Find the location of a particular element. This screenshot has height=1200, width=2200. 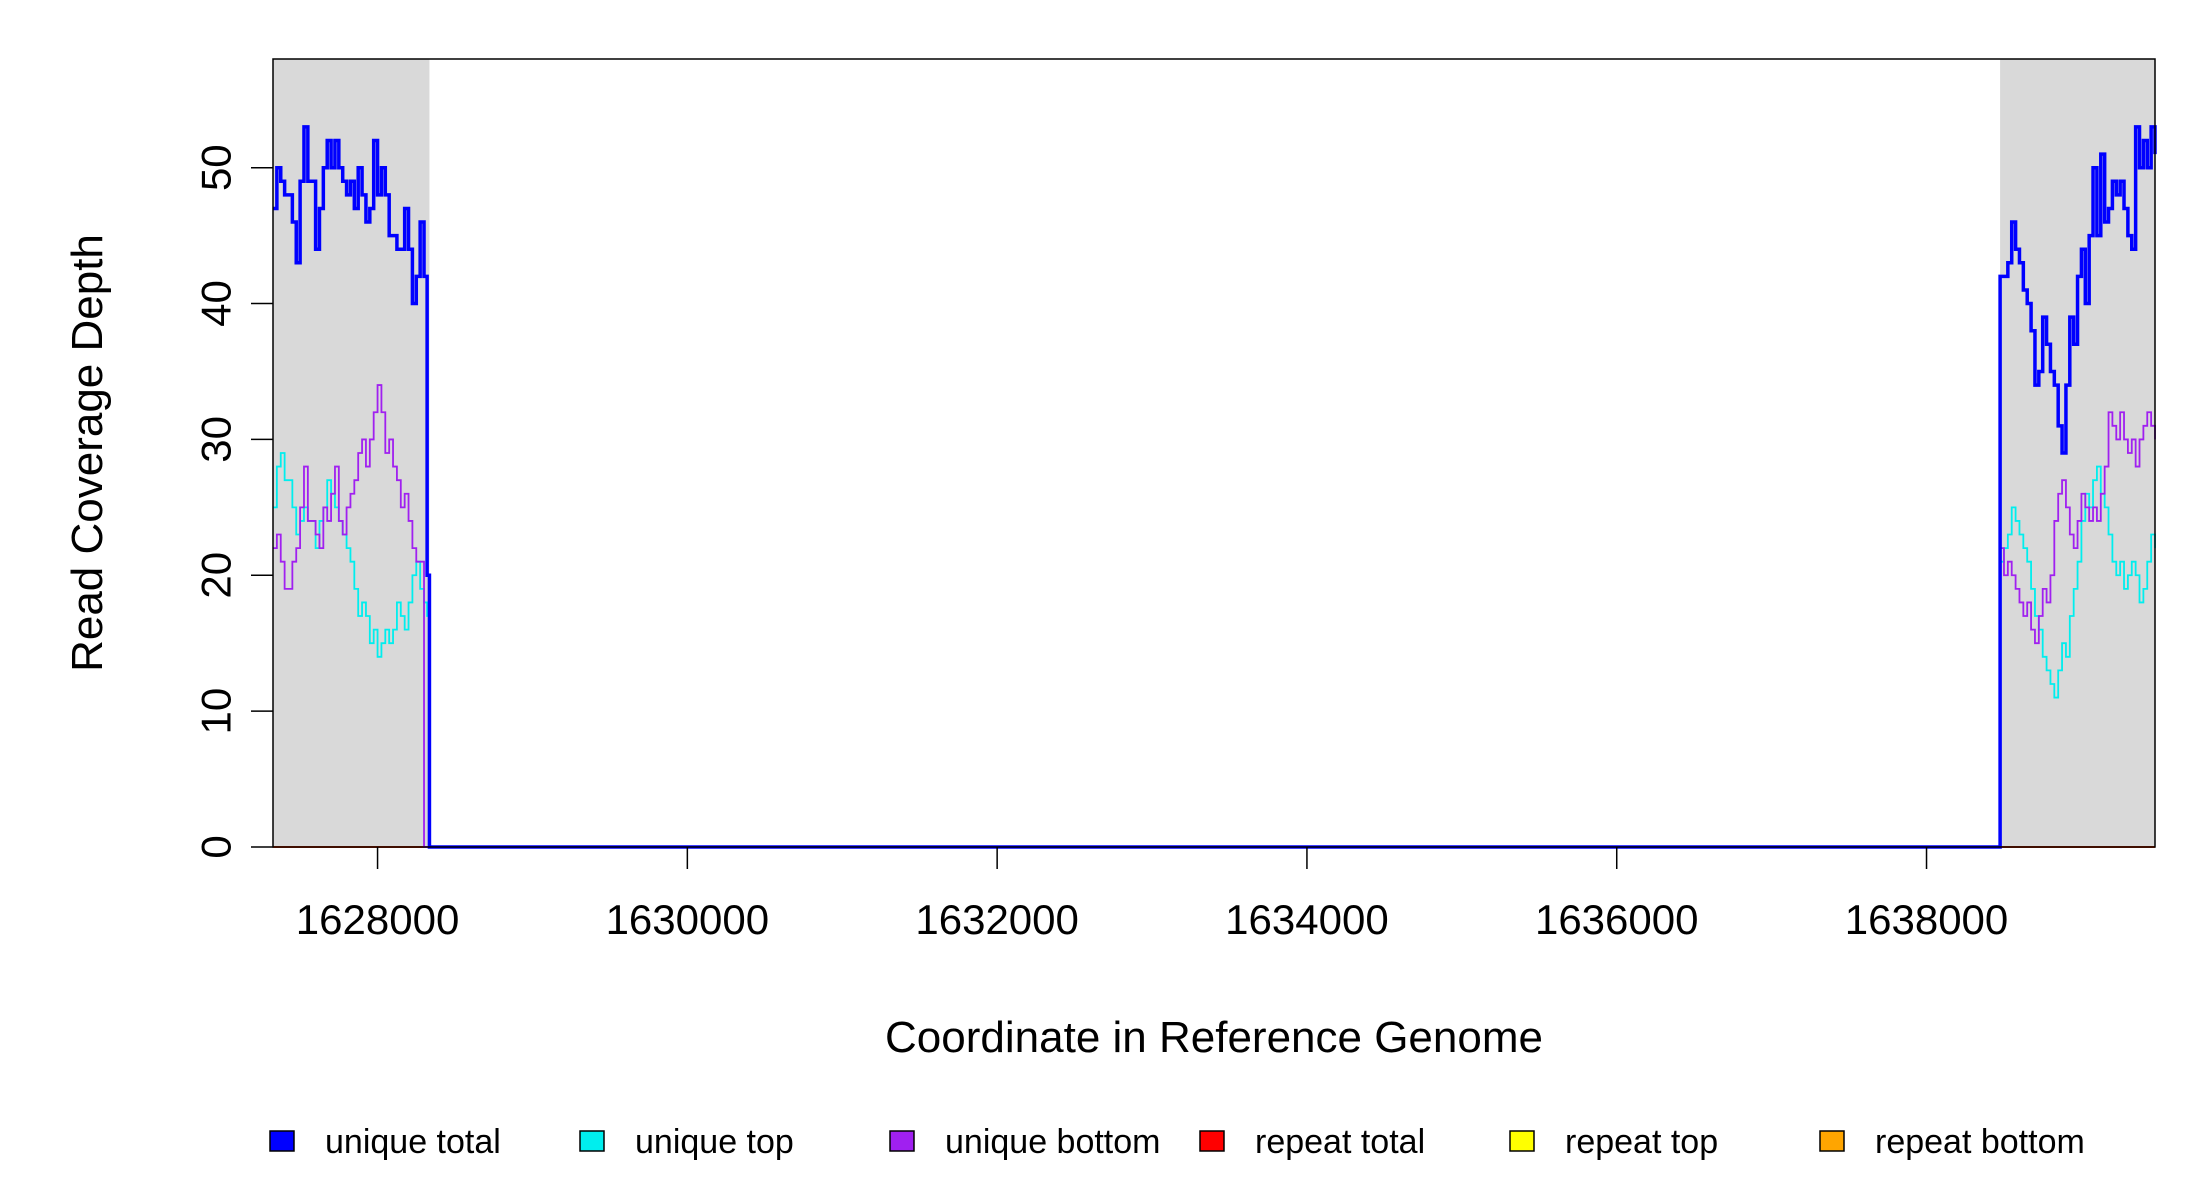

x-tick-label: 1630000 is located at coordinates (688, 919).